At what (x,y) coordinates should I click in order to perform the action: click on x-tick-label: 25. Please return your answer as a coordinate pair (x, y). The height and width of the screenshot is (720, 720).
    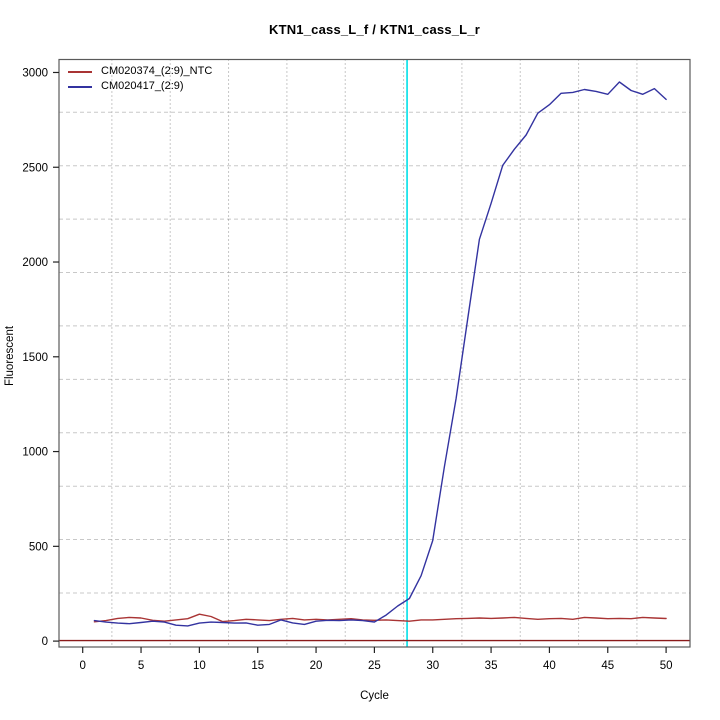
    Looking at the image, I should click on (374, 666).